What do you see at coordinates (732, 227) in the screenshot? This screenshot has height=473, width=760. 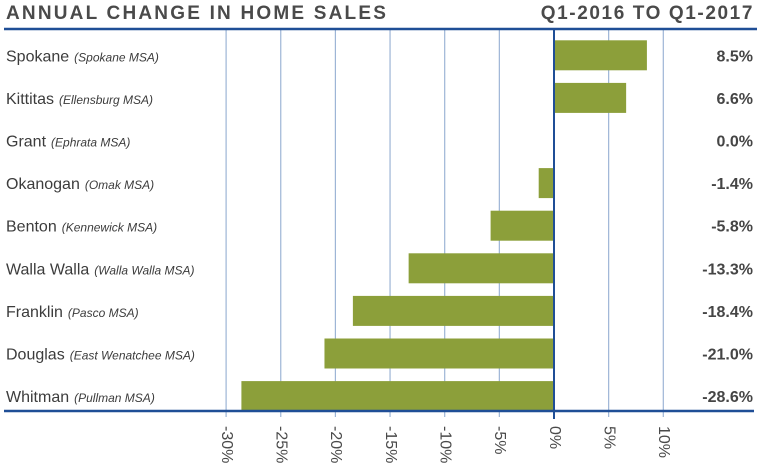 I see `value-label: -5.8%` at bounding box center [732, 227].